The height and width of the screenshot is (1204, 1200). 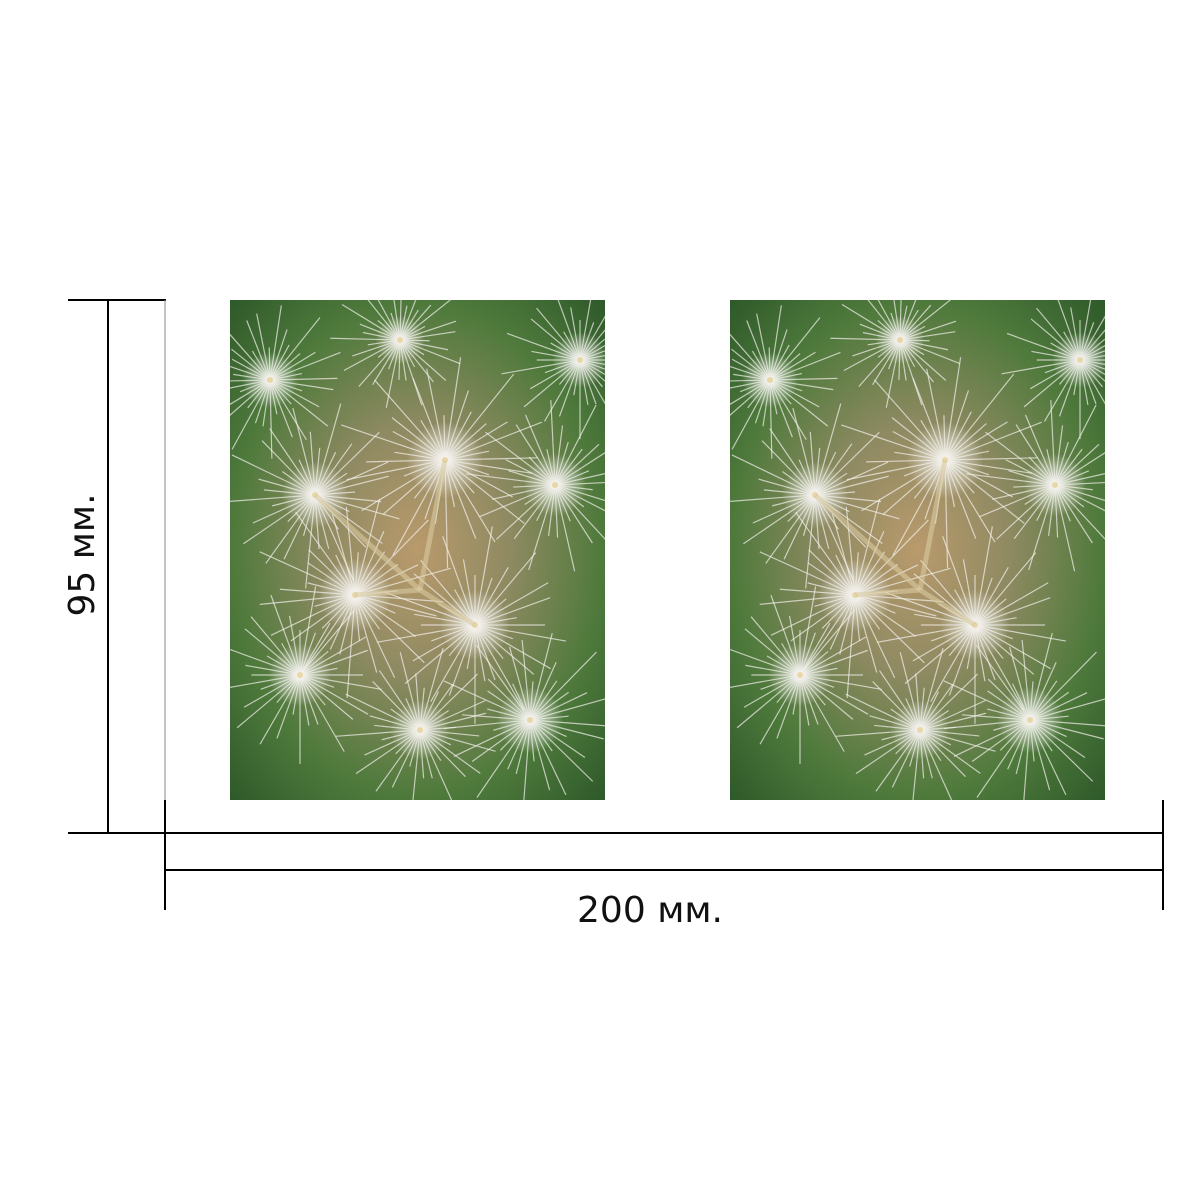 What do you see at coordinates (82, 554) in the screenshot?
I see `height-label: 95 мм.` at bounding box center [82, 554].